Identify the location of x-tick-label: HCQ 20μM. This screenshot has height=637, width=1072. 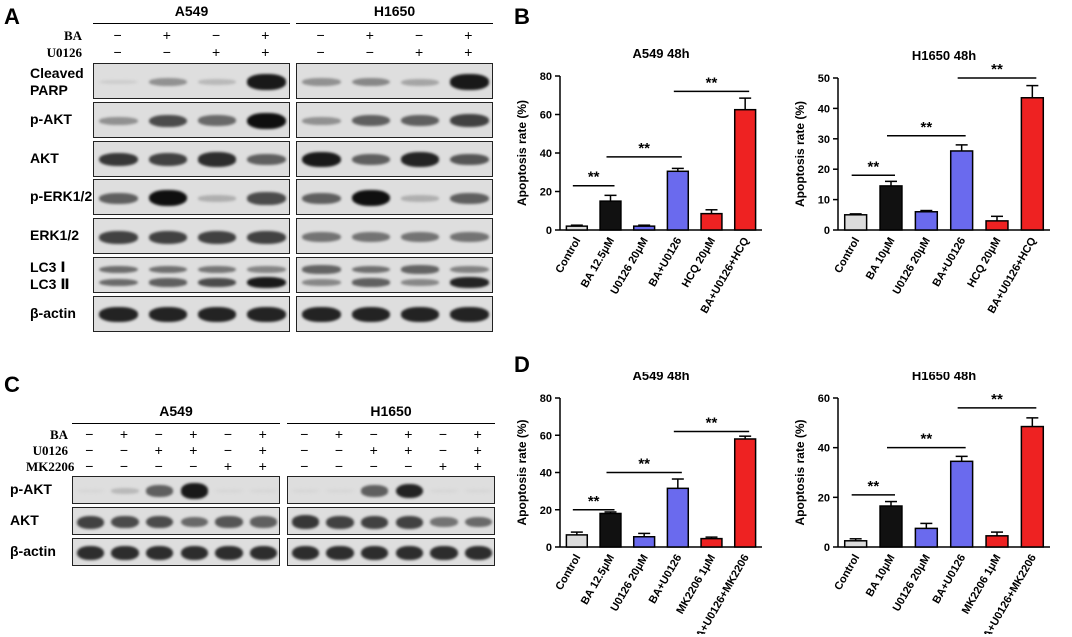
(699, 263).